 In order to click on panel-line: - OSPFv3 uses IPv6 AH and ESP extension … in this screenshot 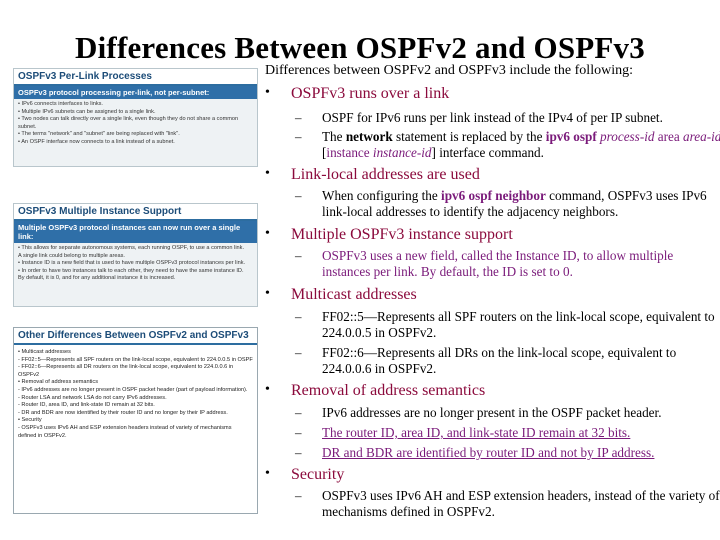, I will do `click(125, 427)`.